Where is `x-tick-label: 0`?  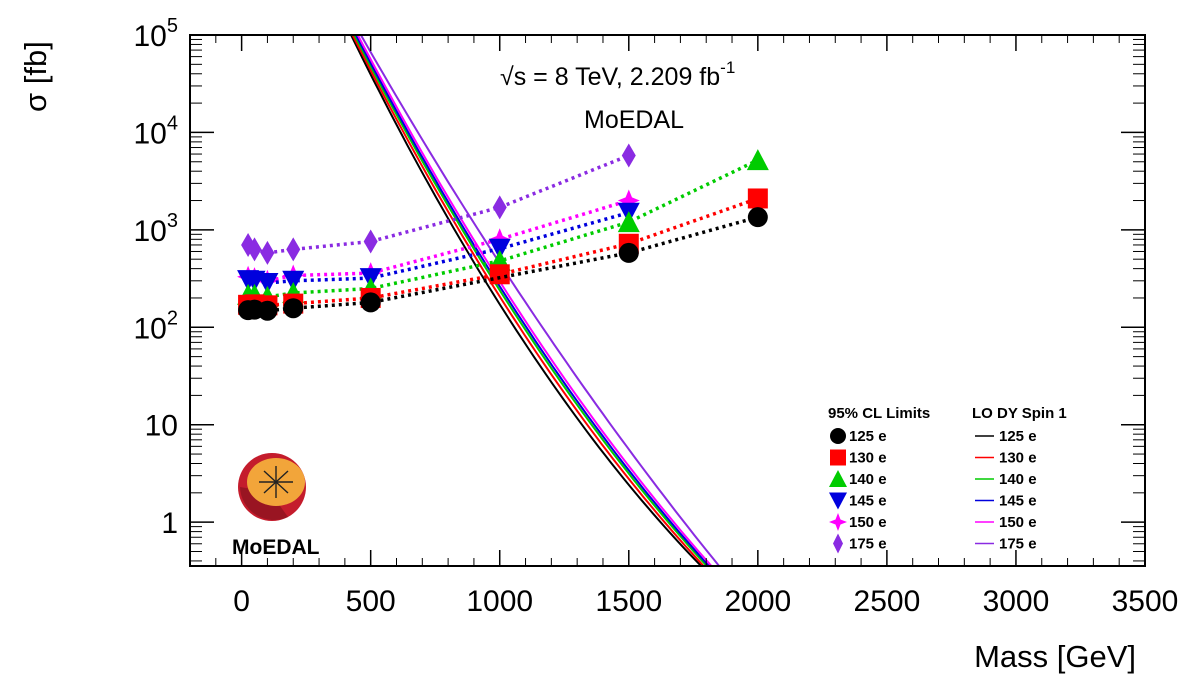
x-tick-label: 0 is located at coordinates (241, 601).